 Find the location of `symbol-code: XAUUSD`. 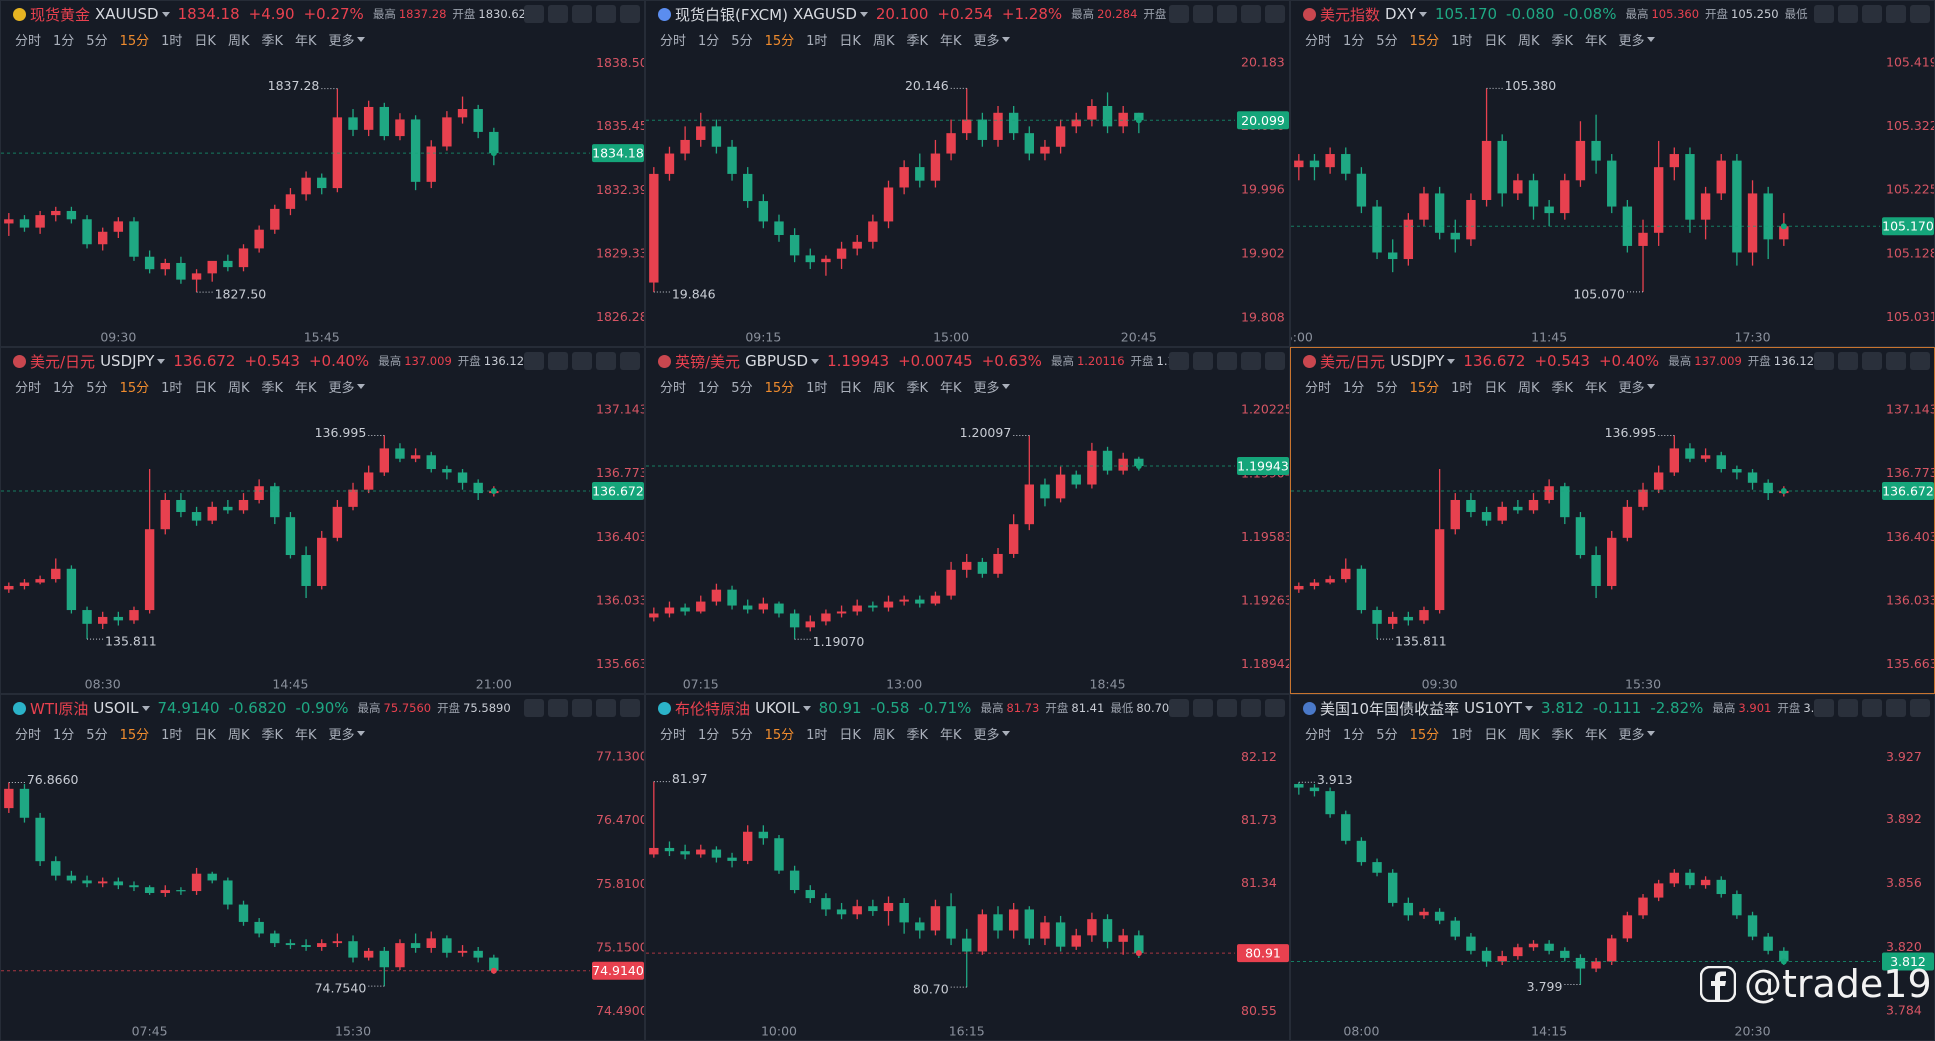

symbol-code: XAUUSD is located at coordinates (127, 14).